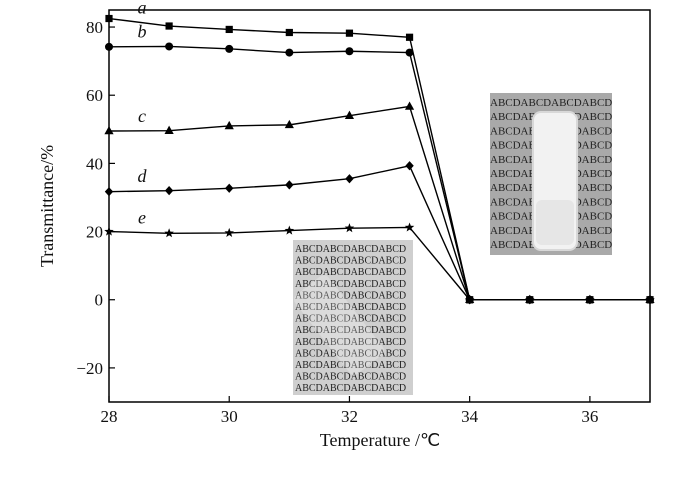 Image resolution: width=700 pixels, height=481 pixels. I want to click on x-tick-label: 28, so click(109, 416).